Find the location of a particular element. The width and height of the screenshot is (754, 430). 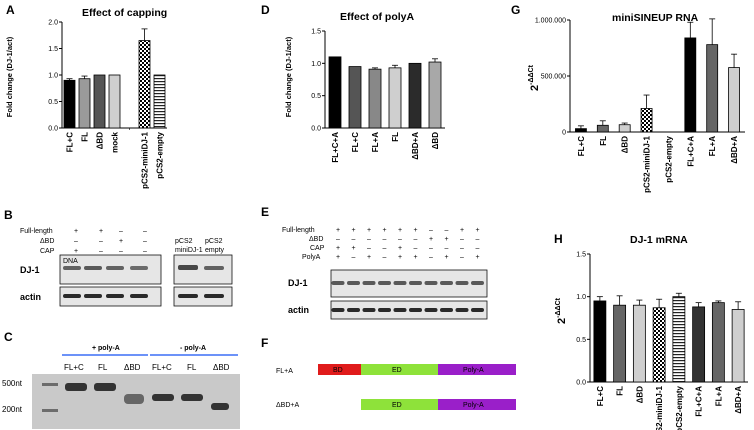

blot-b-right-label-2: miniDJ-1 is located at coordinates (189, 250).